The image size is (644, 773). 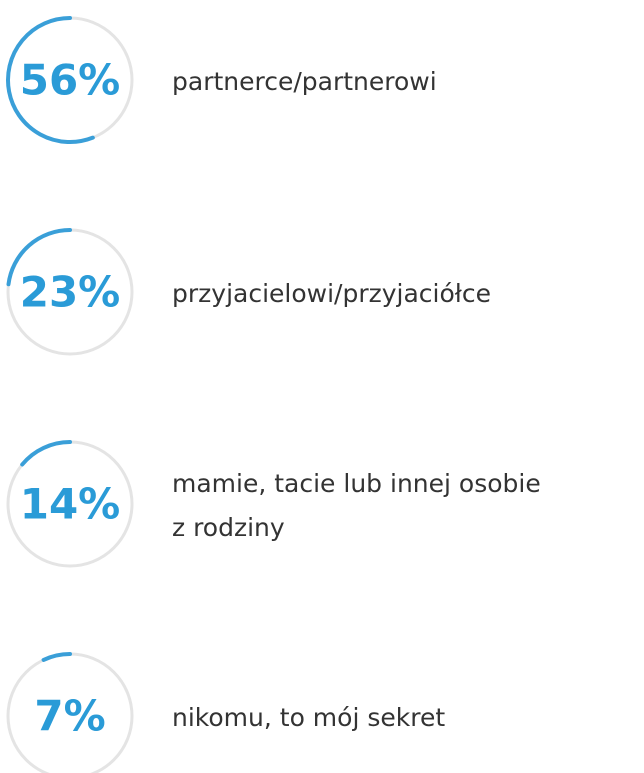 I want to click on percent-label: 14%, so click(x=70, y=504).